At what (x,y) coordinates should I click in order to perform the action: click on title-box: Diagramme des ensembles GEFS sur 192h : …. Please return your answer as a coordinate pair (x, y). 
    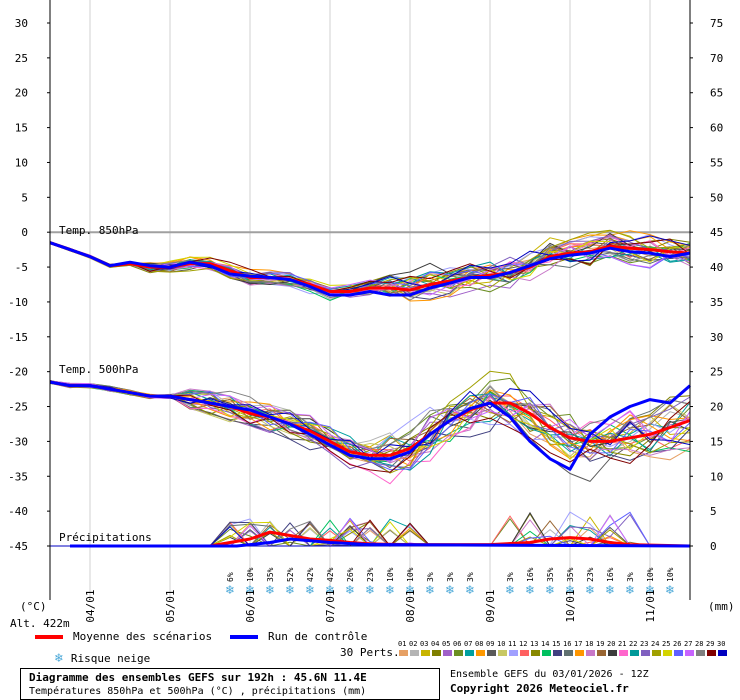
    Looking at the image, I should click on (230, 684).